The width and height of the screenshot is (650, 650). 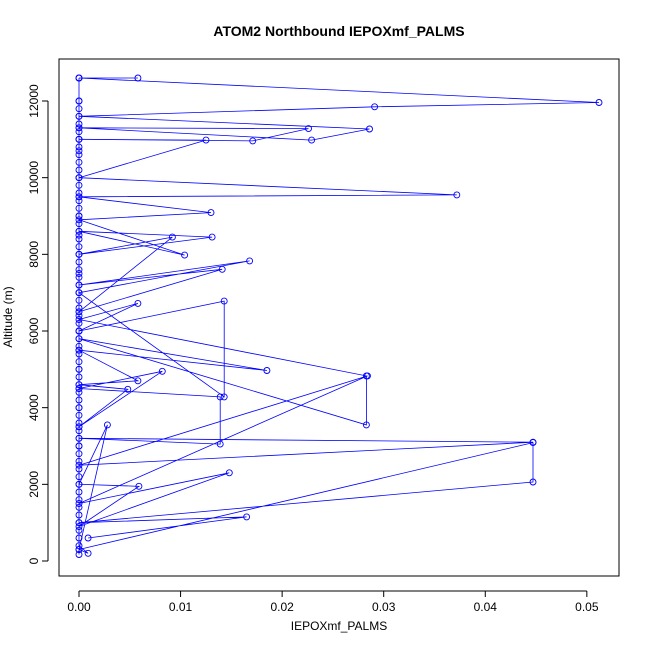 What do you see at coordinates (8, 316) in the screenshot?
I see `y-axis-label: Altitude (m)` at bounding box center [8, 316].